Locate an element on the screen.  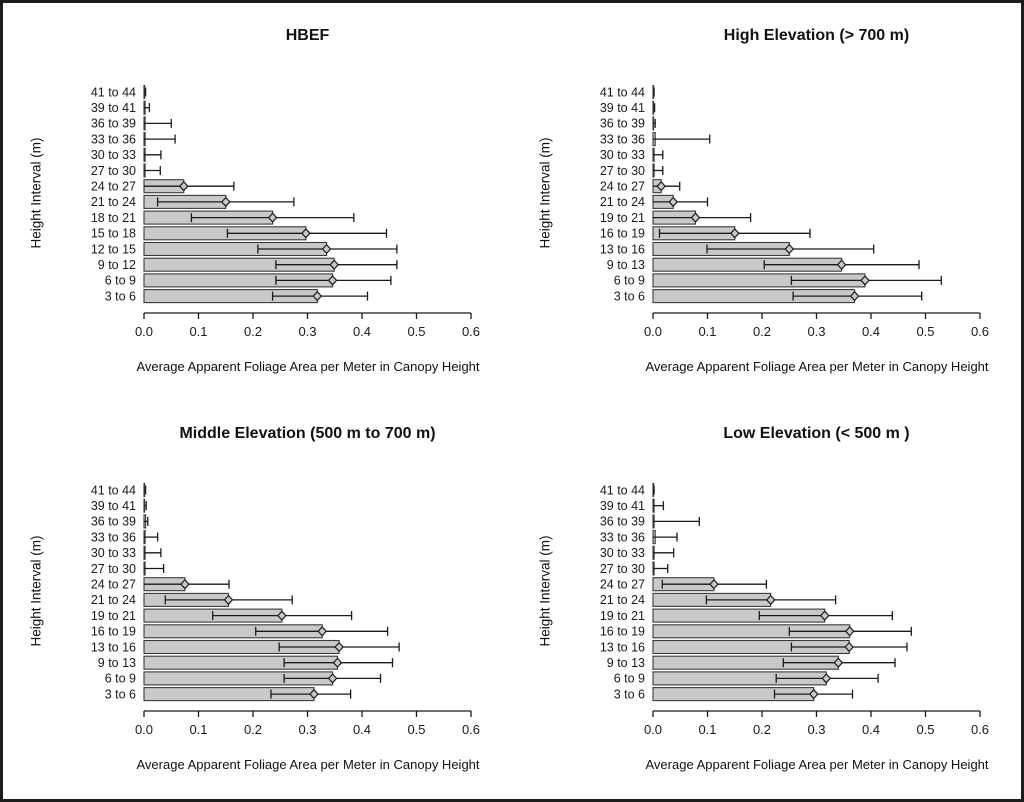
category-label: 12 to 15 is located at coordinates (113, 249).